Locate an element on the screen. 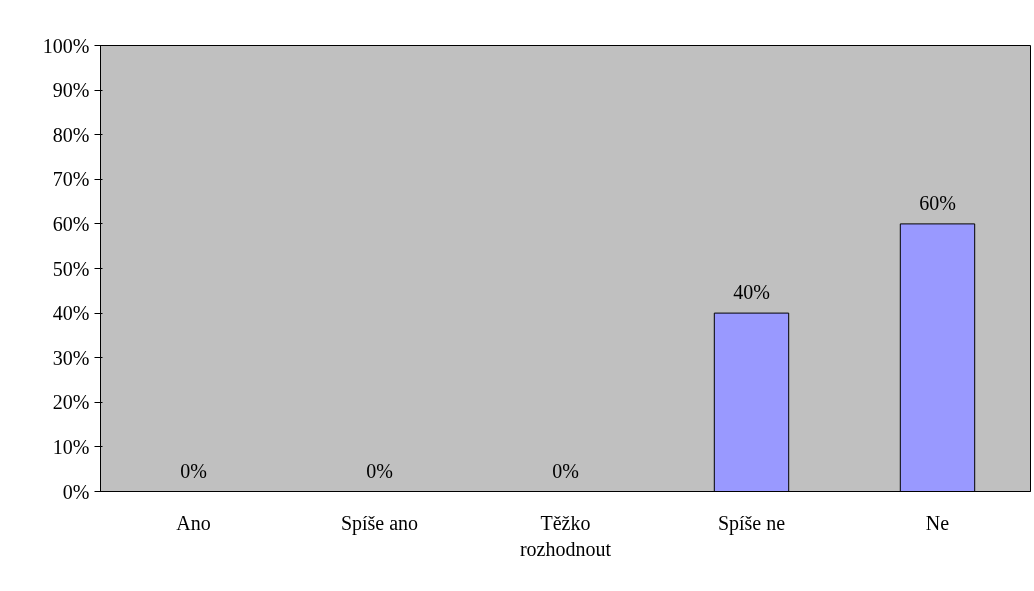 The width and height of the screenshot is (1034, 591). data-label: 60% is located at coordinates (937, 202).